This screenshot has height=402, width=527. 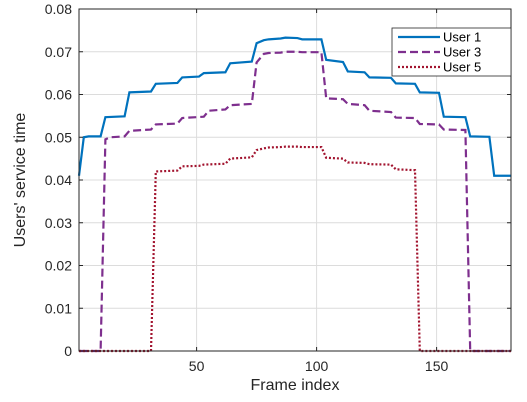 I want to click on x-axis-label: Frame index, so click(x=295, y=385).